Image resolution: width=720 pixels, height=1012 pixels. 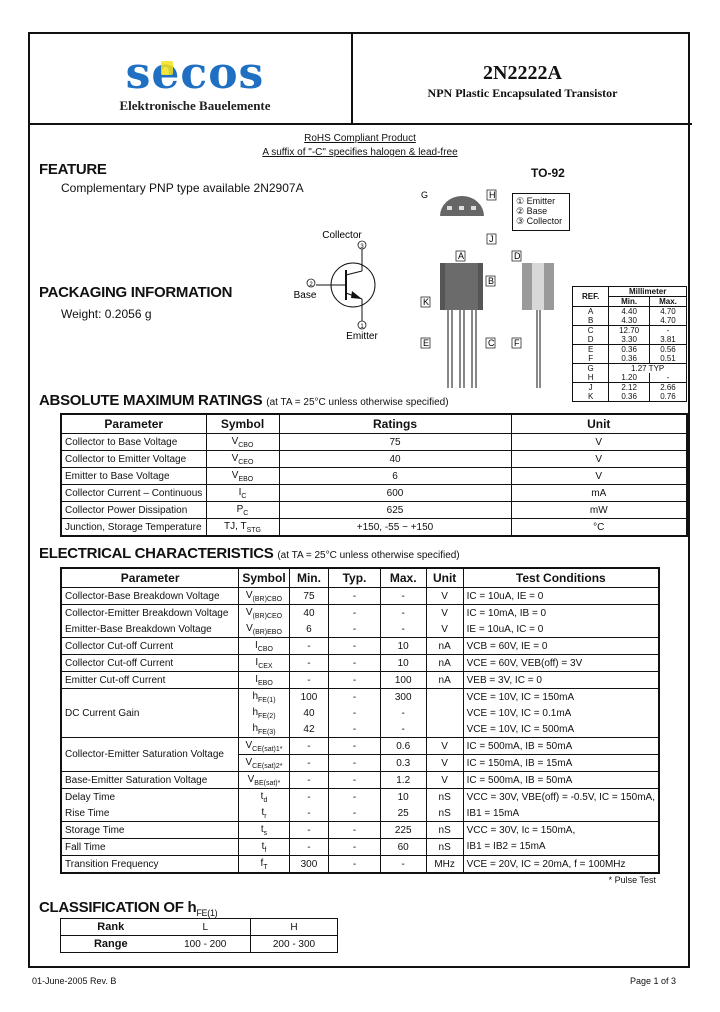 I want to click on table-row: Fall Time tf - -60 nS IB1 = IB2 = 15mA, so click(x=360, y=847).